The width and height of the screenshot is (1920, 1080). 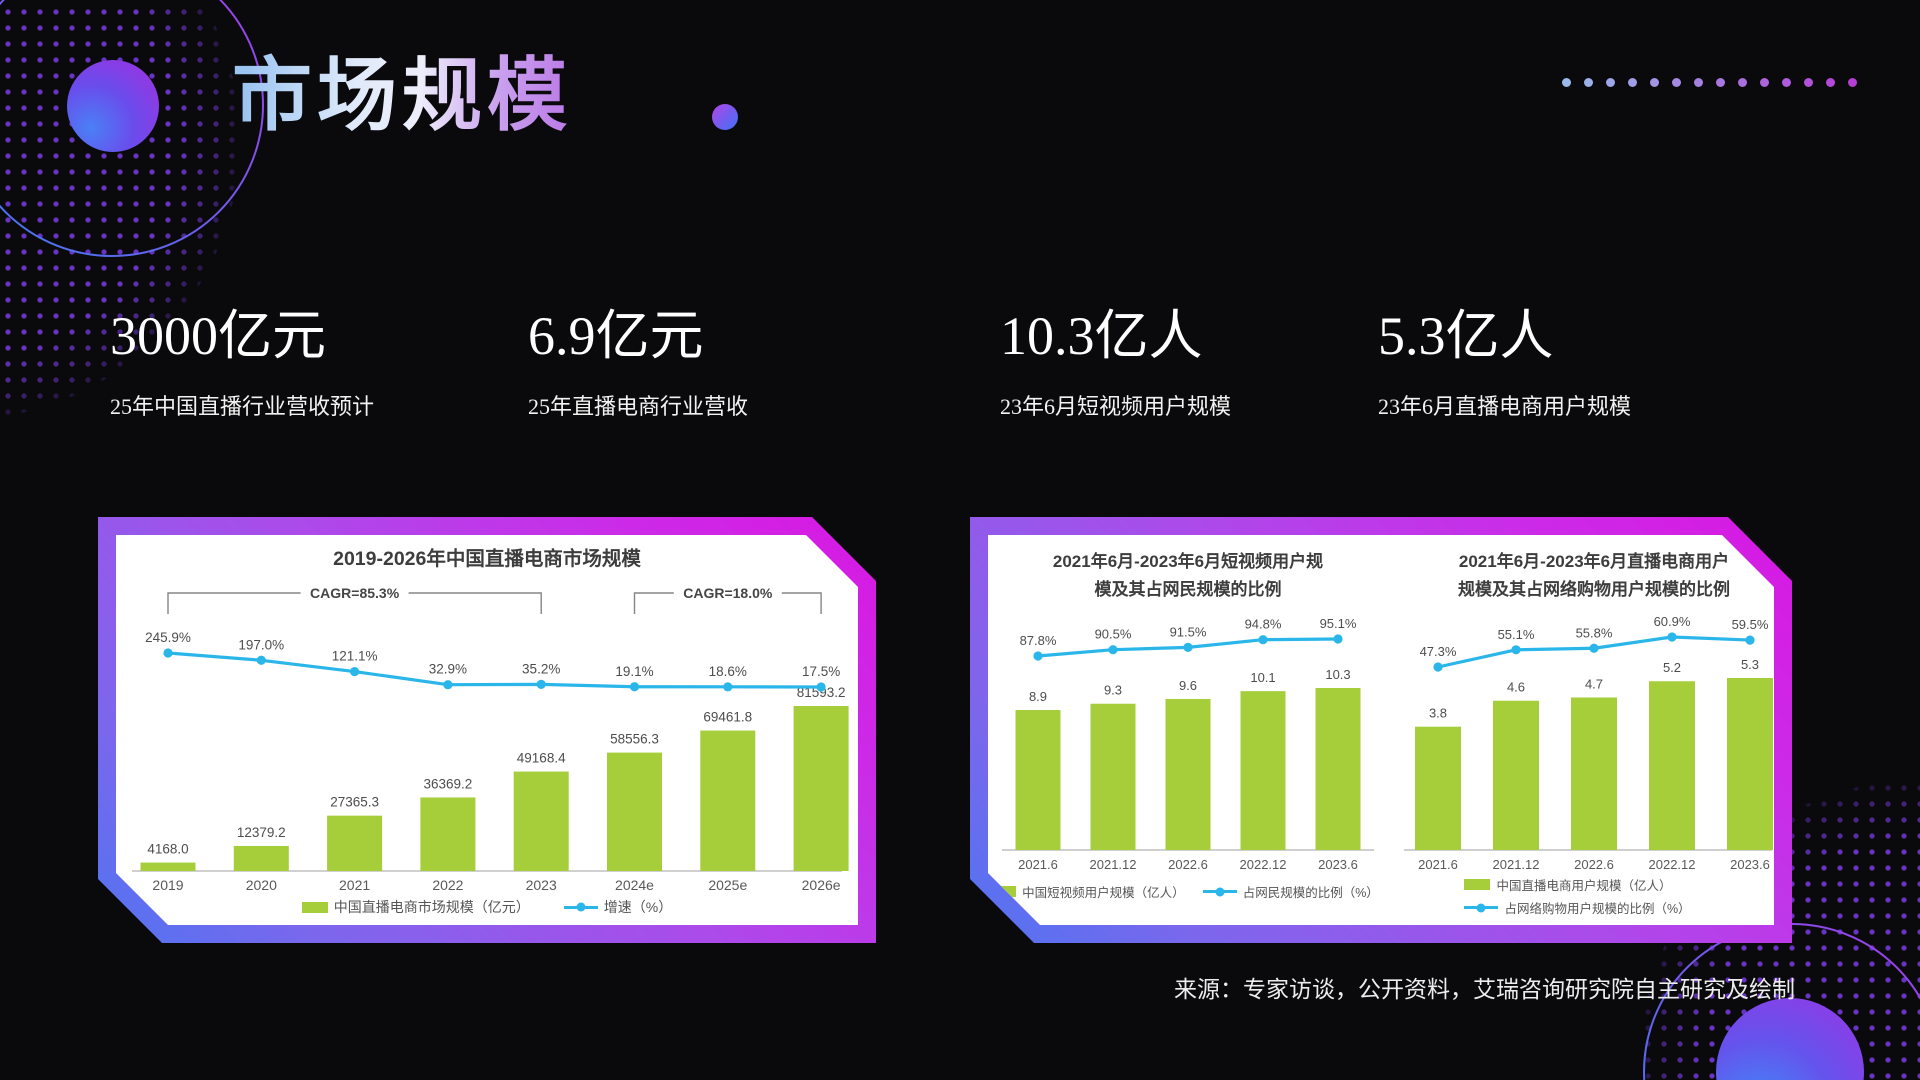 I want to click on stat-live-industry-revenue: 3000亿元 25年中国直播行业营收预计, so click(x=242, y=363).